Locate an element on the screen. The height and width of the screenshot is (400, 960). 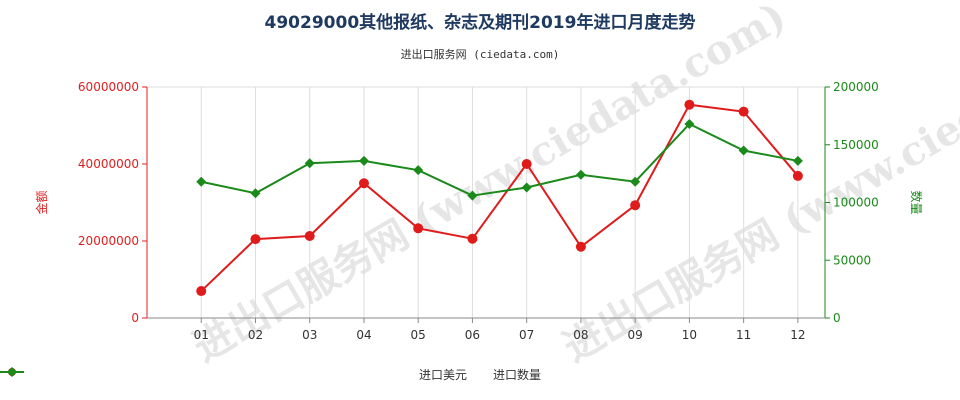
x-tick-label: 02 is located at coordinates (255, 335).